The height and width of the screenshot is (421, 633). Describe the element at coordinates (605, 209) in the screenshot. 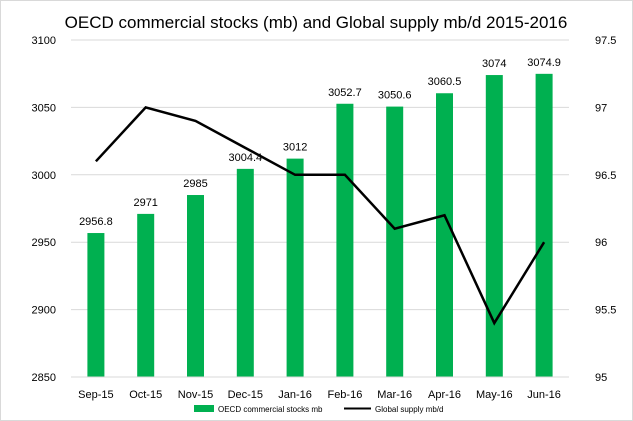

I see `right-axis: 97.5 97 96.5 96 95.5 95` at that location.